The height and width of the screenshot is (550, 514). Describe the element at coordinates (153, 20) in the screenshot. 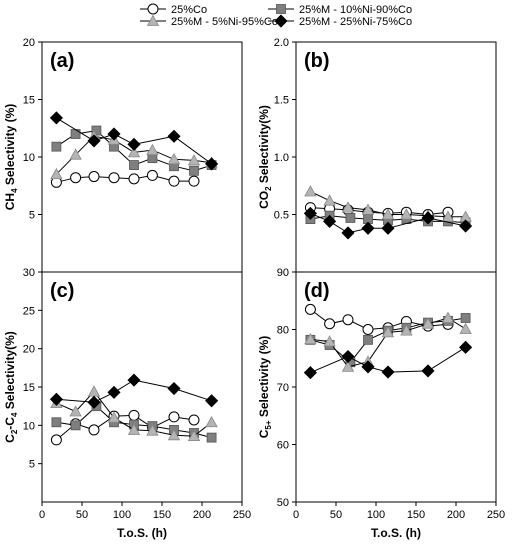

I see `legend-marker-triangle` at that location.